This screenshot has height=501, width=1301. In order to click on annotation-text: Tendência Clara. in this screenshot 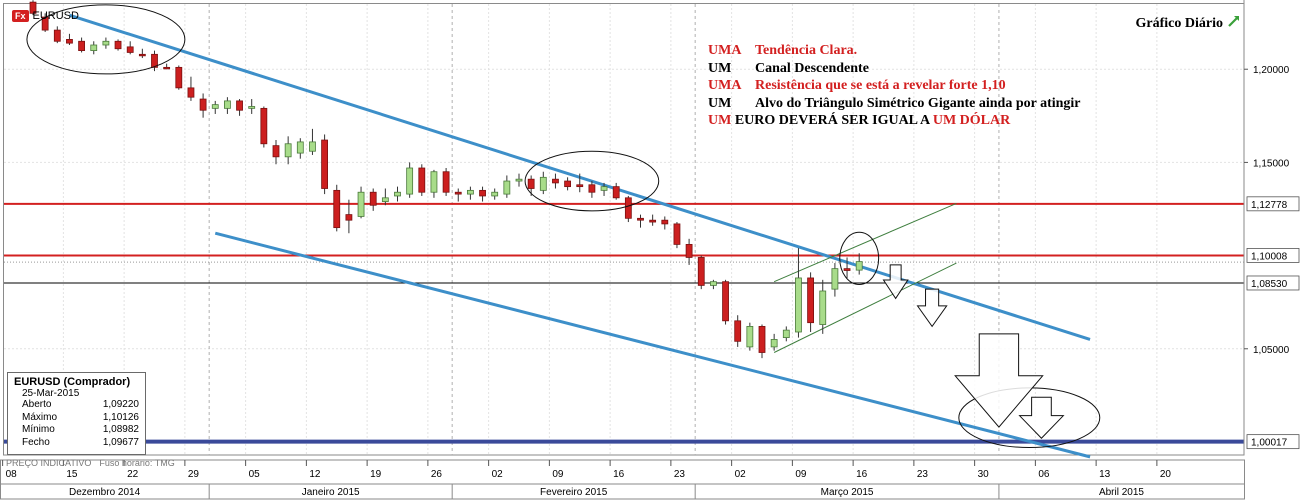, I will do `click(806, 50)`.